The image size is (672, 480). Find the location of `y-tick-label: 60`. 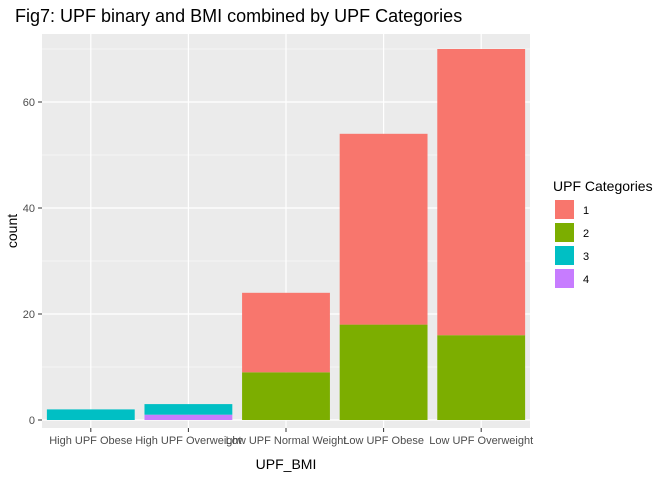

y-tick-label: 60 is located at coordinates (29, 103).